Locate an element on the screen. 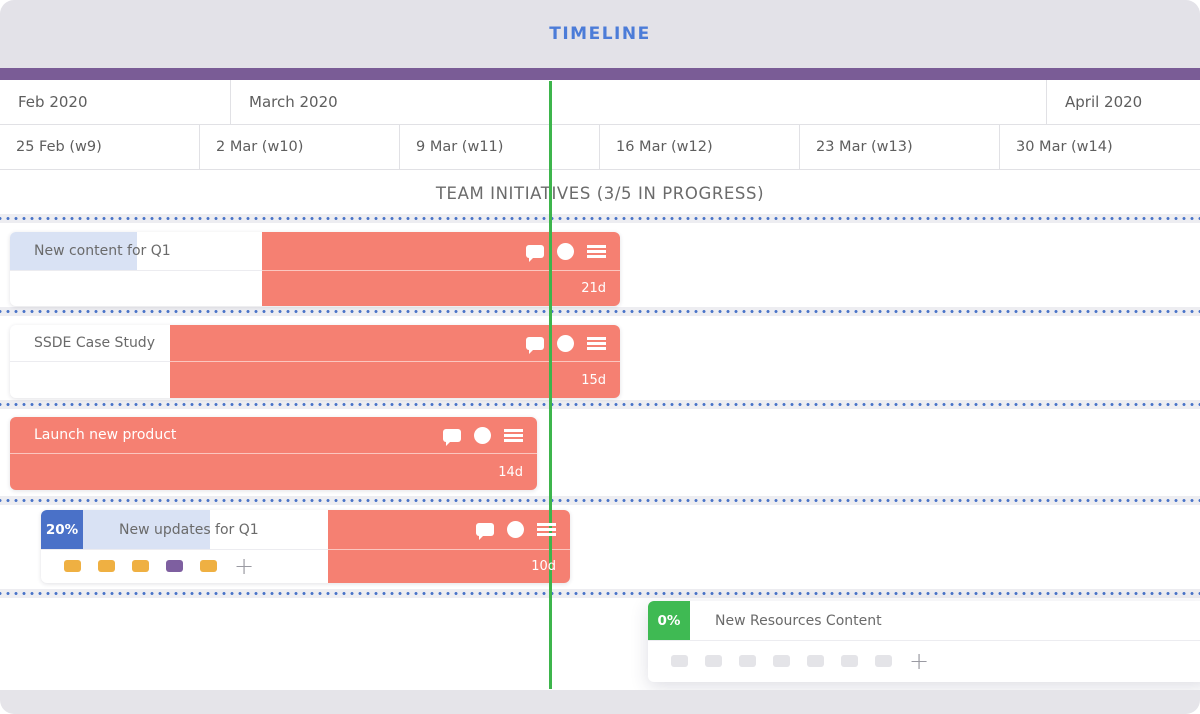  header: TIMELINE is located at coordinates (600, 34).